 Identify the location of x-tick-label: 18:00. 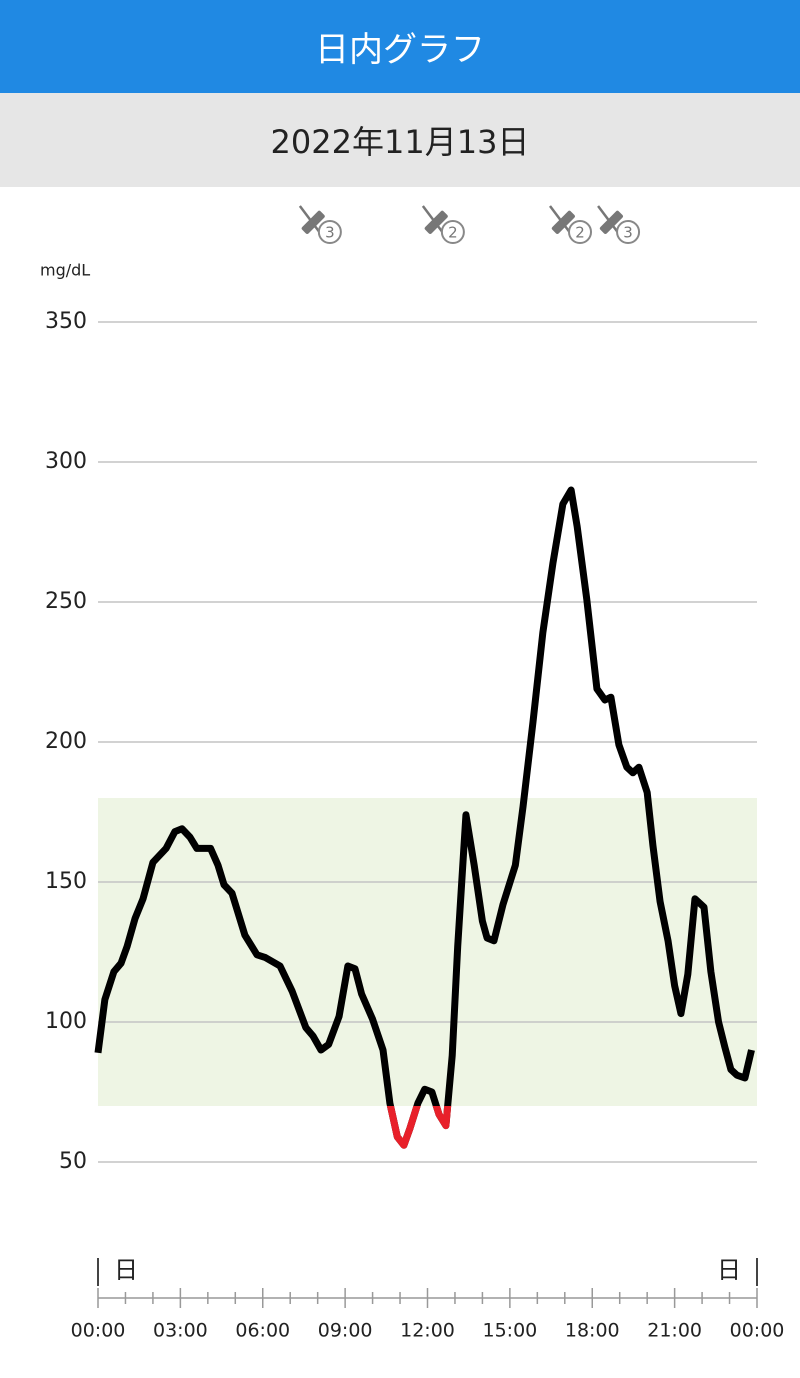
(592, 1331).